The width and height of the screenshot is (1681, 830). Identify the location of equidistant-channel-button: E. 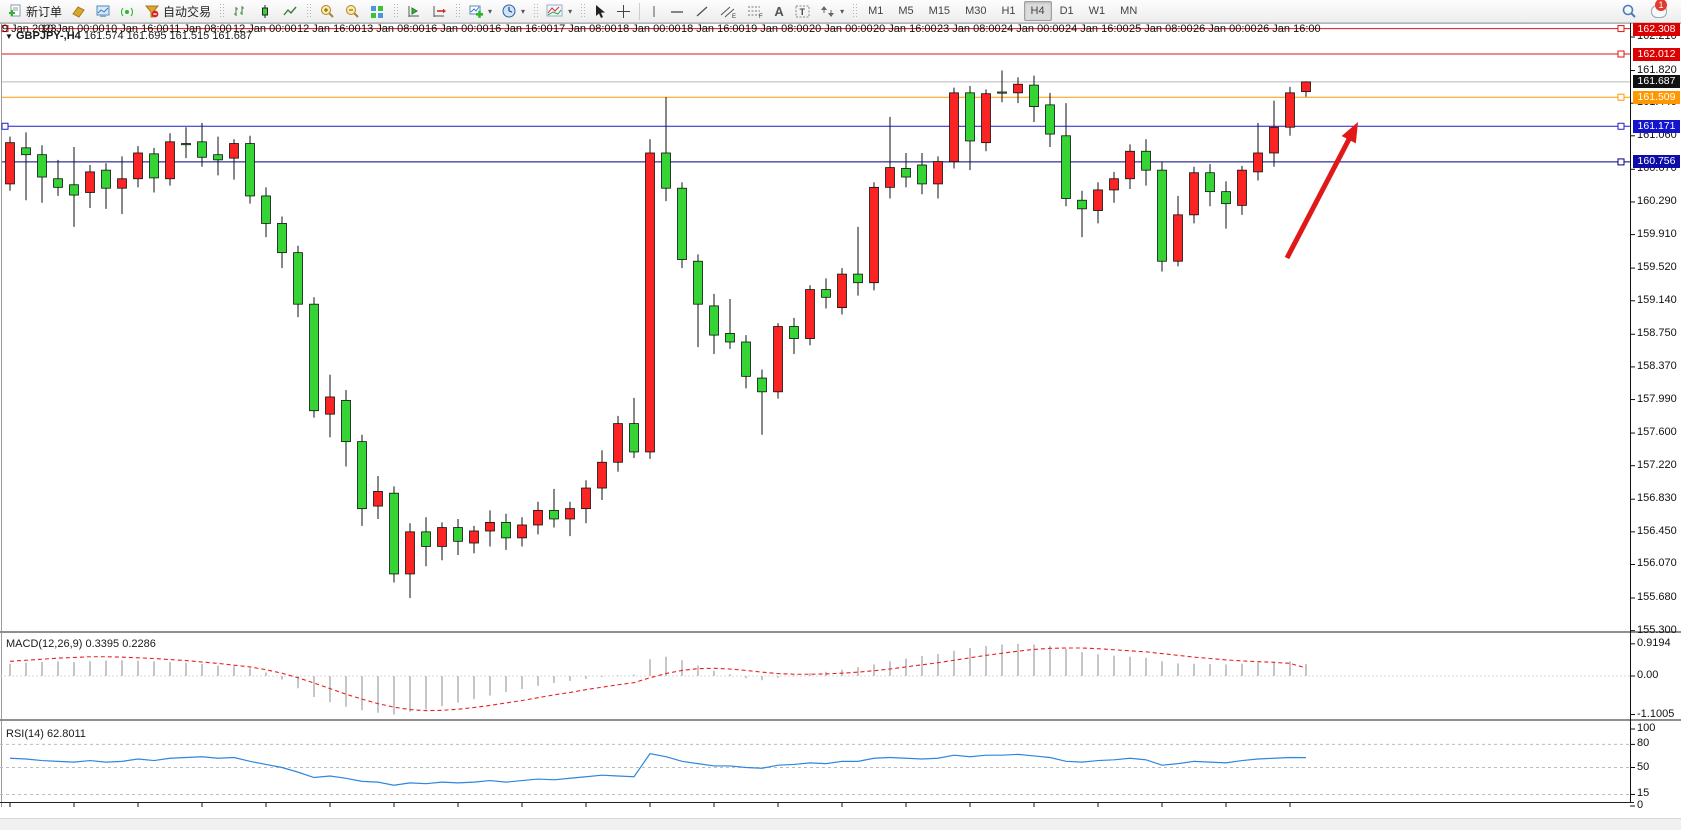
(728, 11).